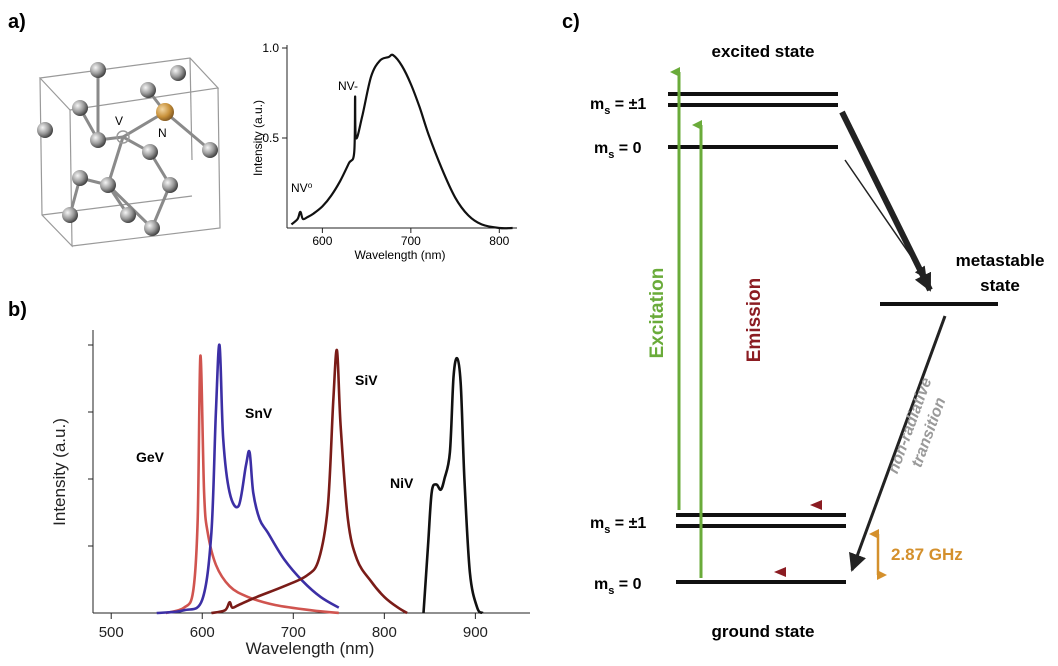 This screenshot has height=666, width=1058. What do you see at coordinates (140, 149) in the screenshot?
I see `lattice-bonds` at bounding box center [140, 149].